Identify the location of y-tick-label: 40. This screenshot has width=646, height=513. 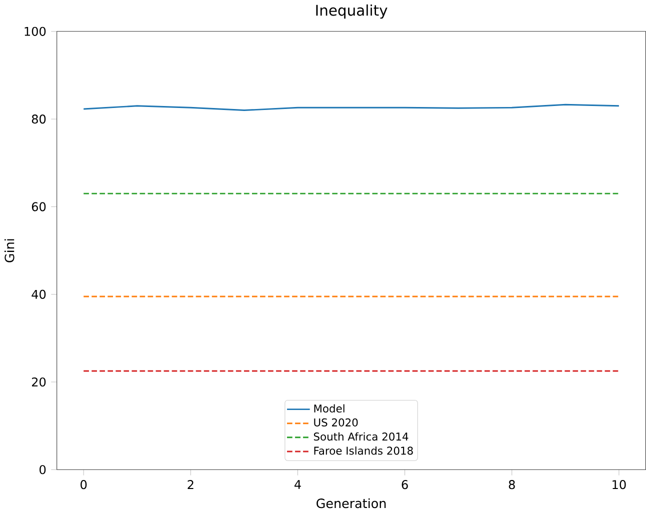
(39, 295).